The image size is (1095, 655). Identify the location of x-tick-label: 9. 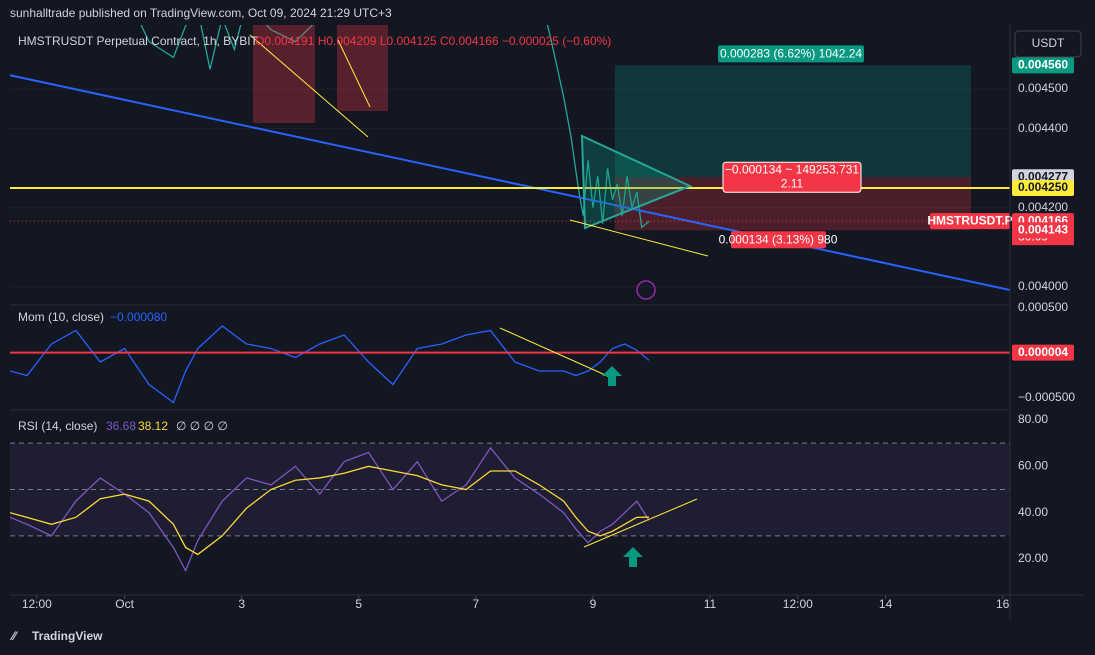
(593, 604).